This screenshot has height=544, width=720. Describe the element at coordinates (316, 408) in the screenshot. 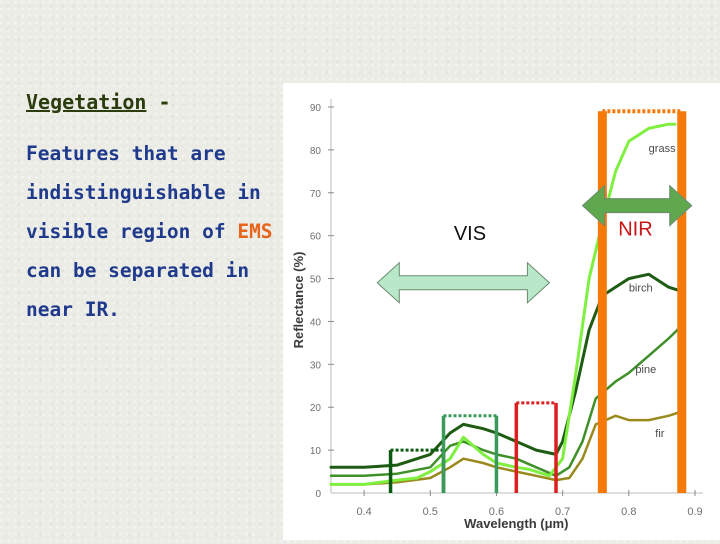

I see `y-tick-label: 20` at that location.